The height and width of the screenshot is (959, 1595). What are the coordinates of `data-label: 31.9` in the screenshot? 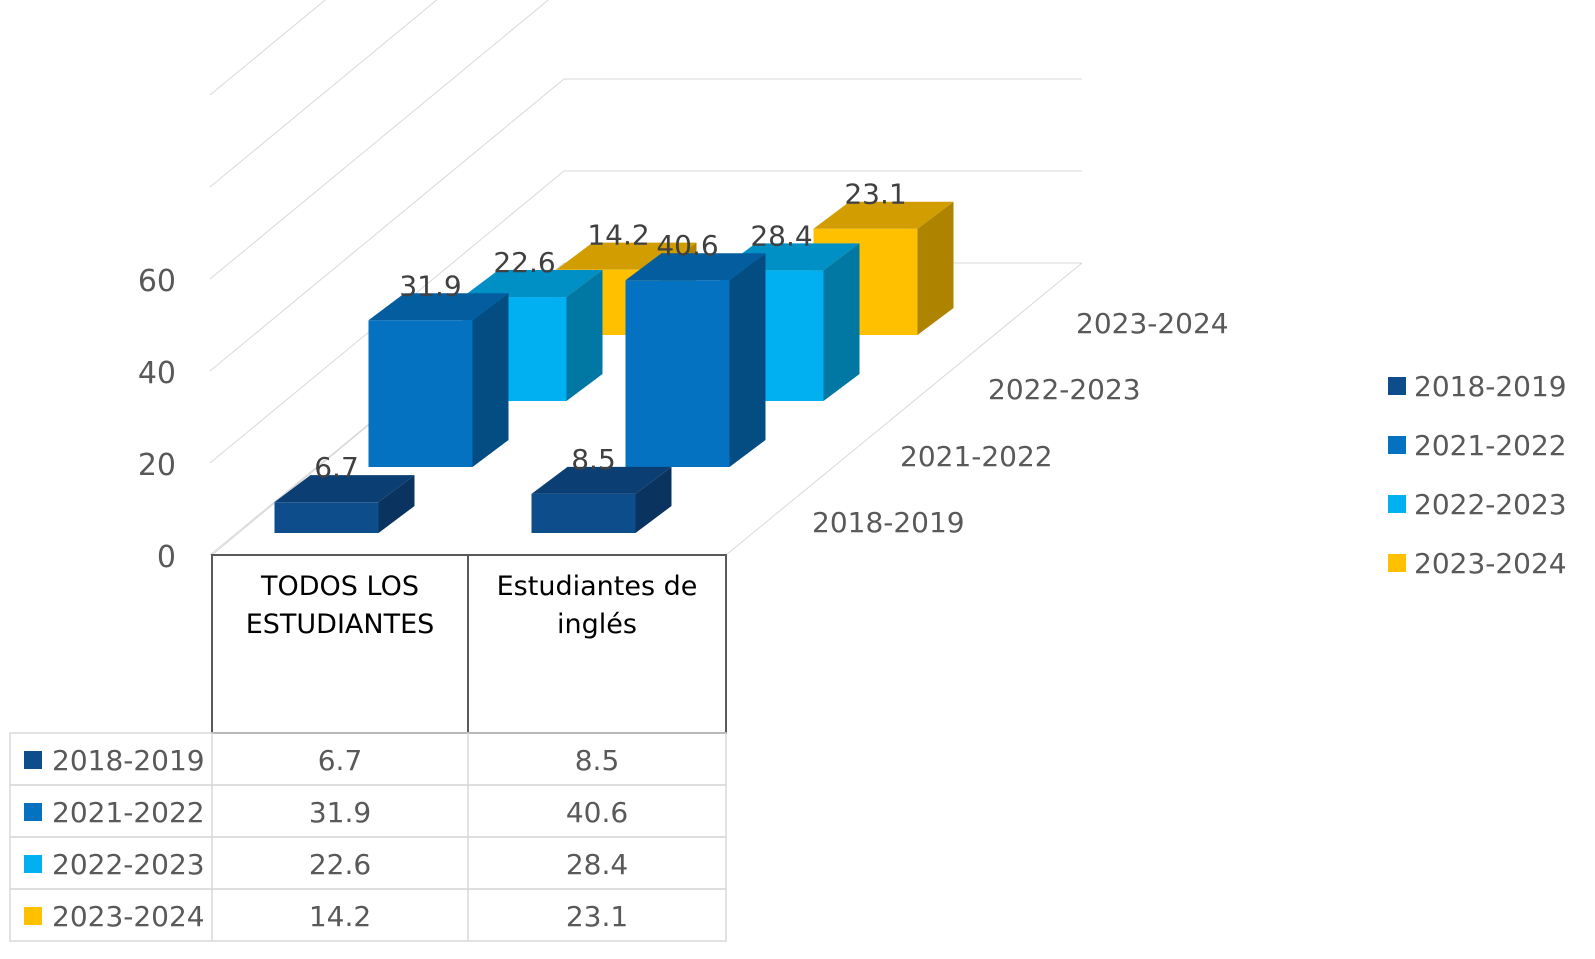 It's located at (430, 285).